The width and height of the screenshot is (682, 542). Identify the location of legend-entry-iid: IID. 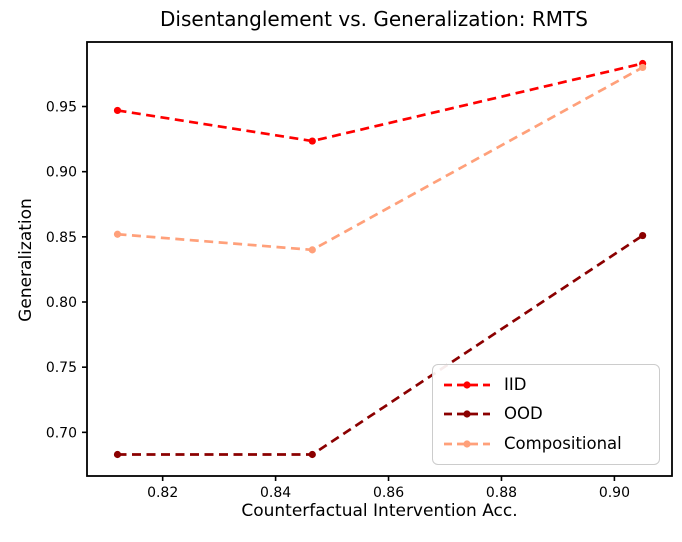
(546, 384).